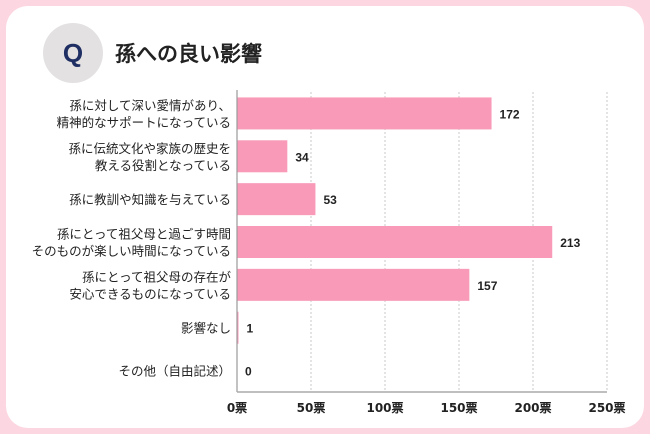 The height and width of the screenshot is (434, 650). Describe the element at coordinates (510, 114) in the screenshot. I see `data-label: 172` at that location.